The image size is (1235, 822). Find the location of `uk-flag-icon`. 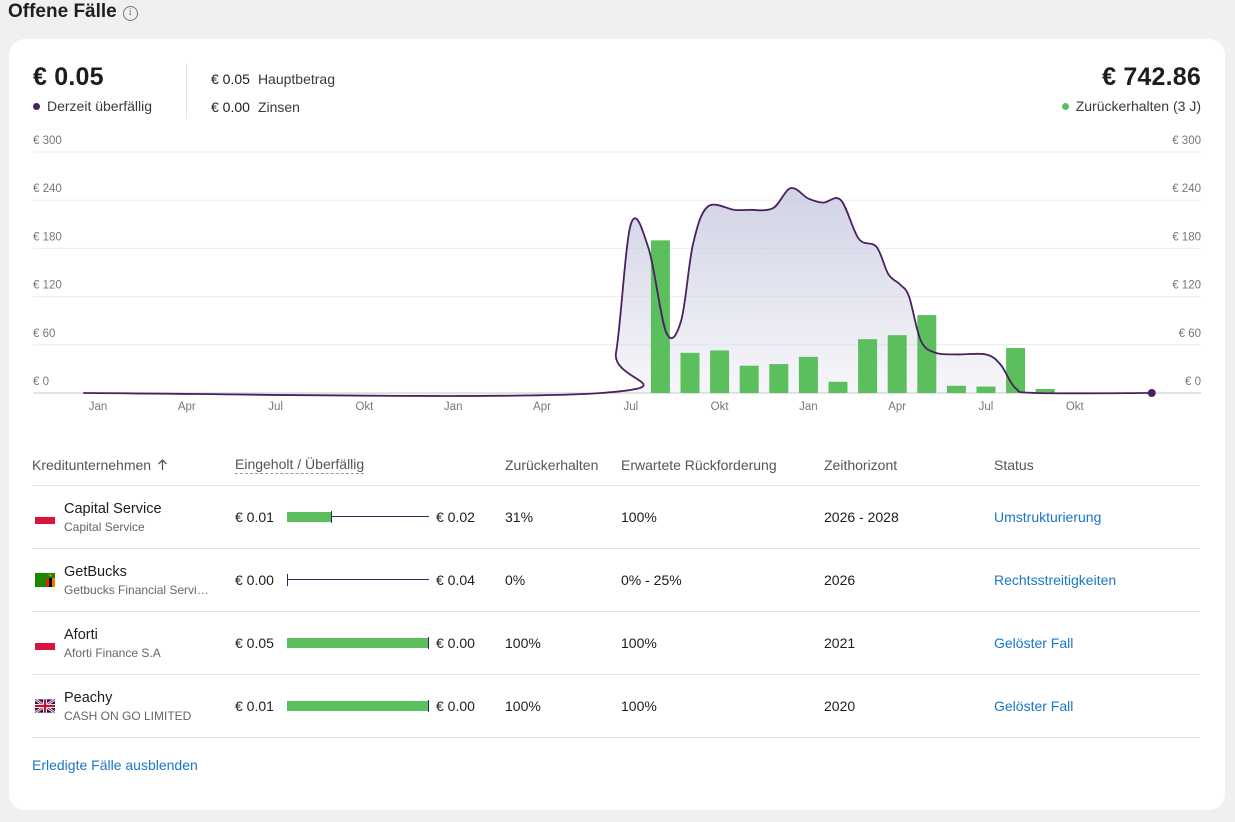

uk-flag-icon is located at coordinates (45, 706).